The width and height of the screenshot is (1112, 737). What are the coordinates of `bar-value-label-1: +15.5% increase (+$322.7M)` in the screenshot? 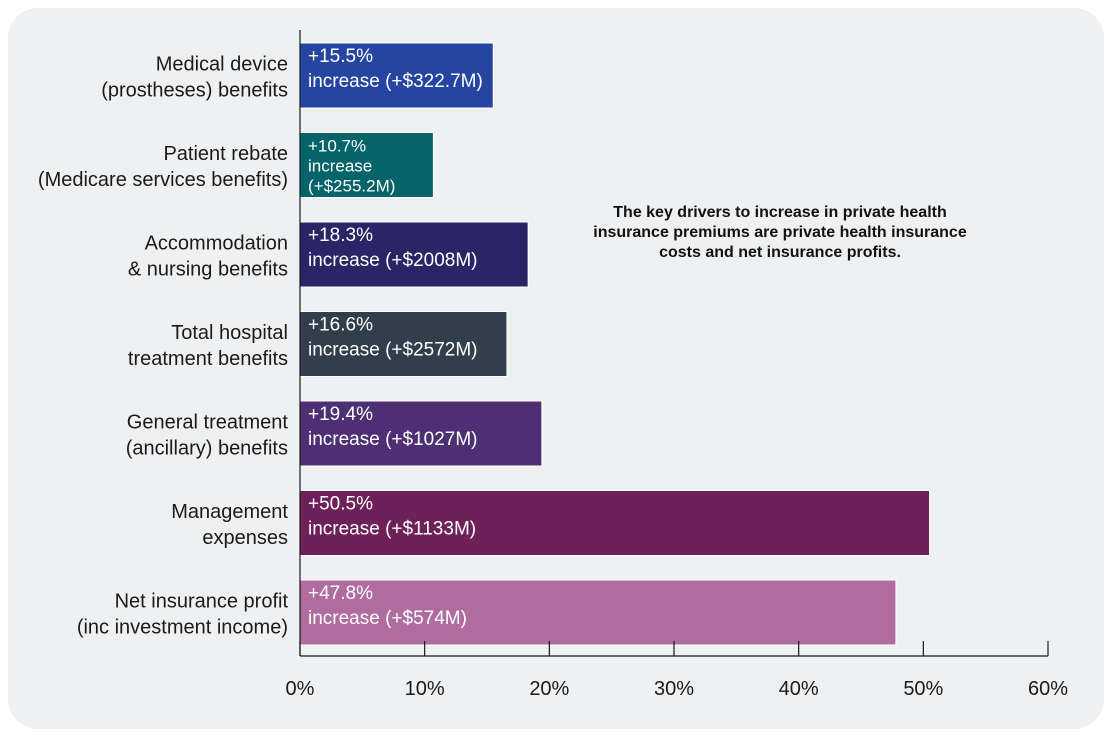 It's located at (395, 69).